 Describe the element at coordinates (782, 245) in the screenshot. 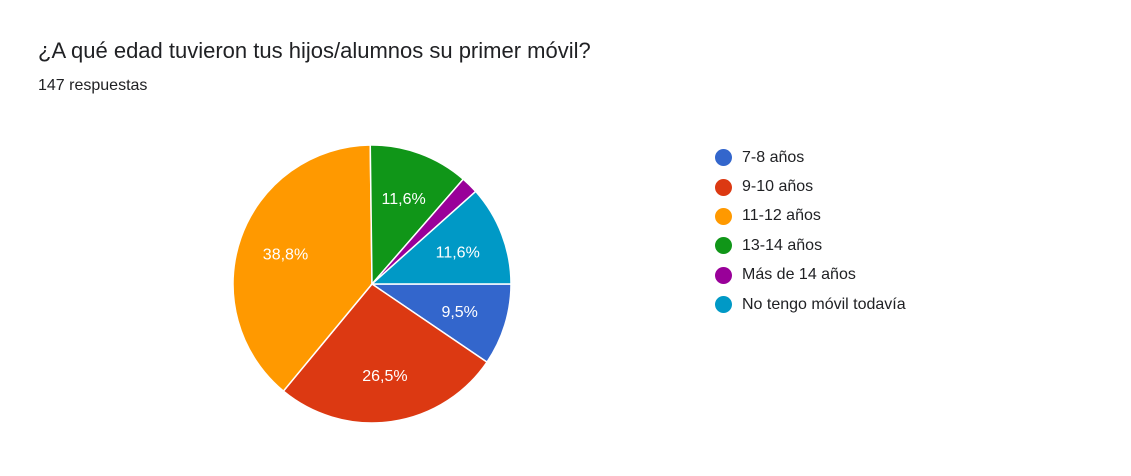

I see `legend-label: 13-14 años` at that location.